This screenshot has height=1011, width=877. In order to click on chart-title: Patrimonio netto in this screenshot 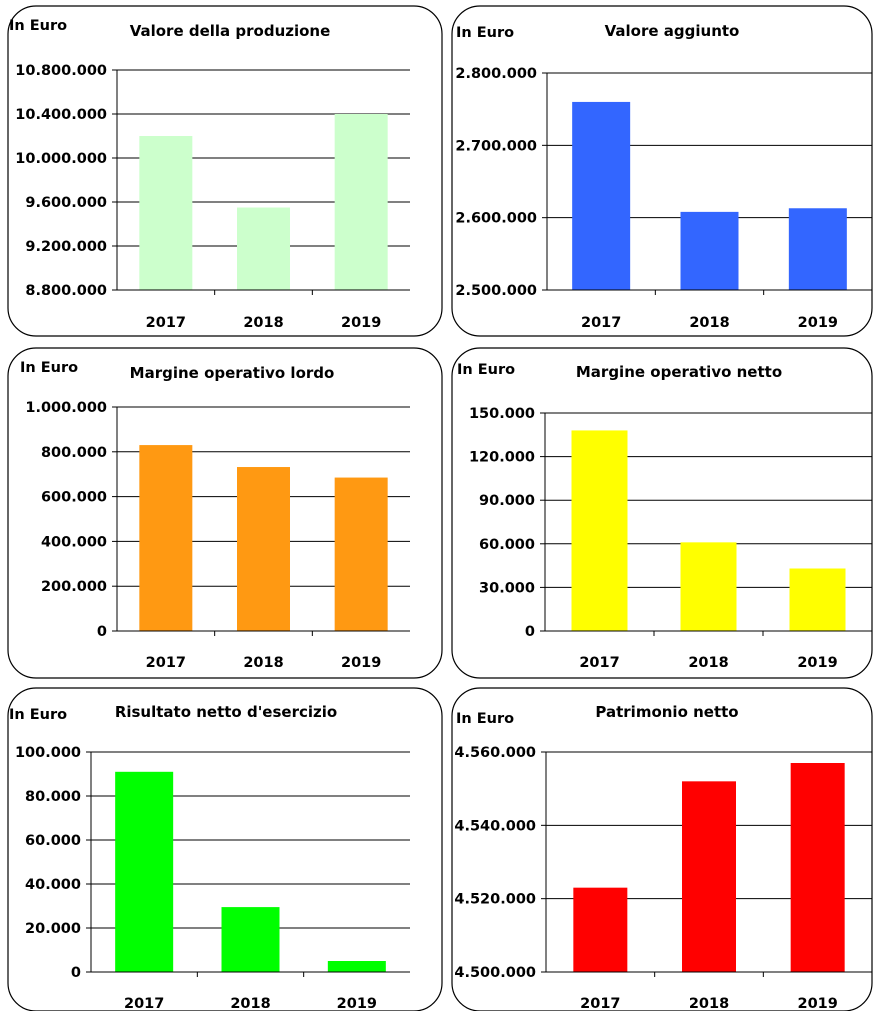, I will do `click(666, 712)`.